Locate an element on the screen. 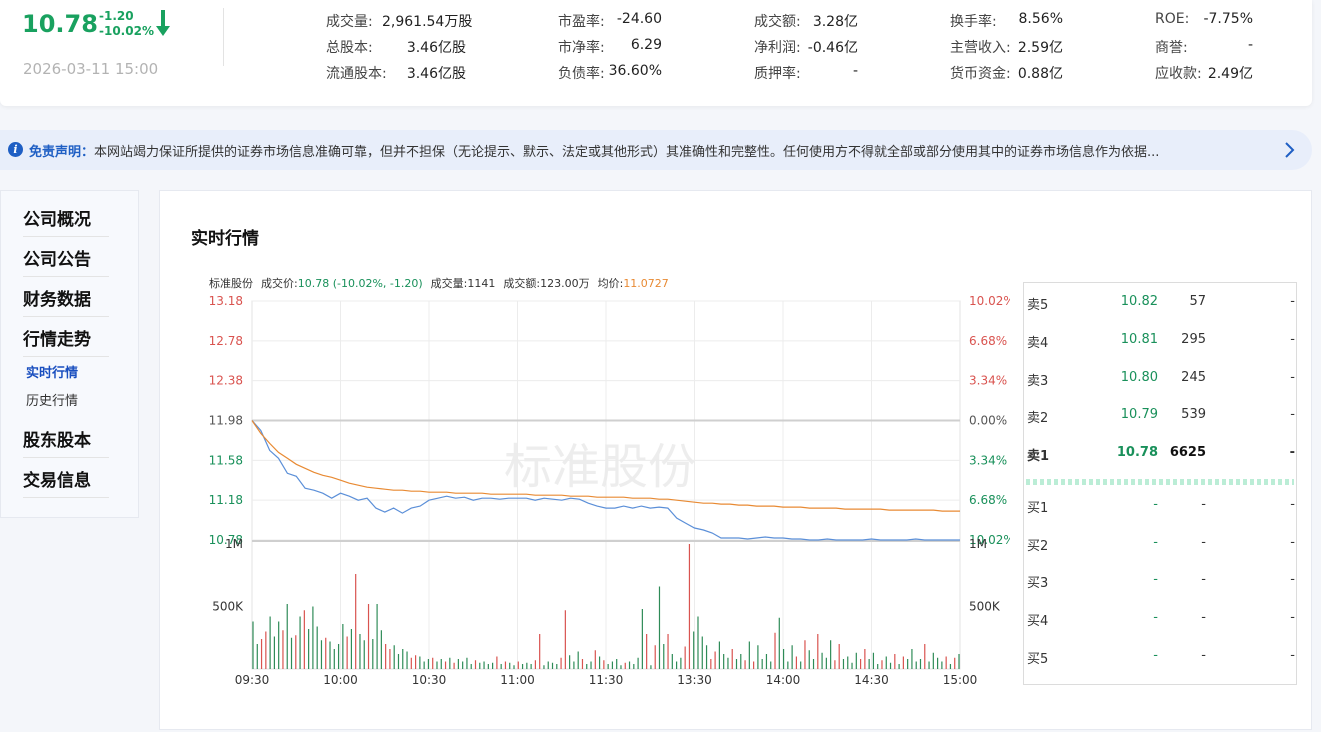 This screenshot has height=732, width=1321. stat-item: 市盈率: -24.60 is located at coordinates (610, 21).